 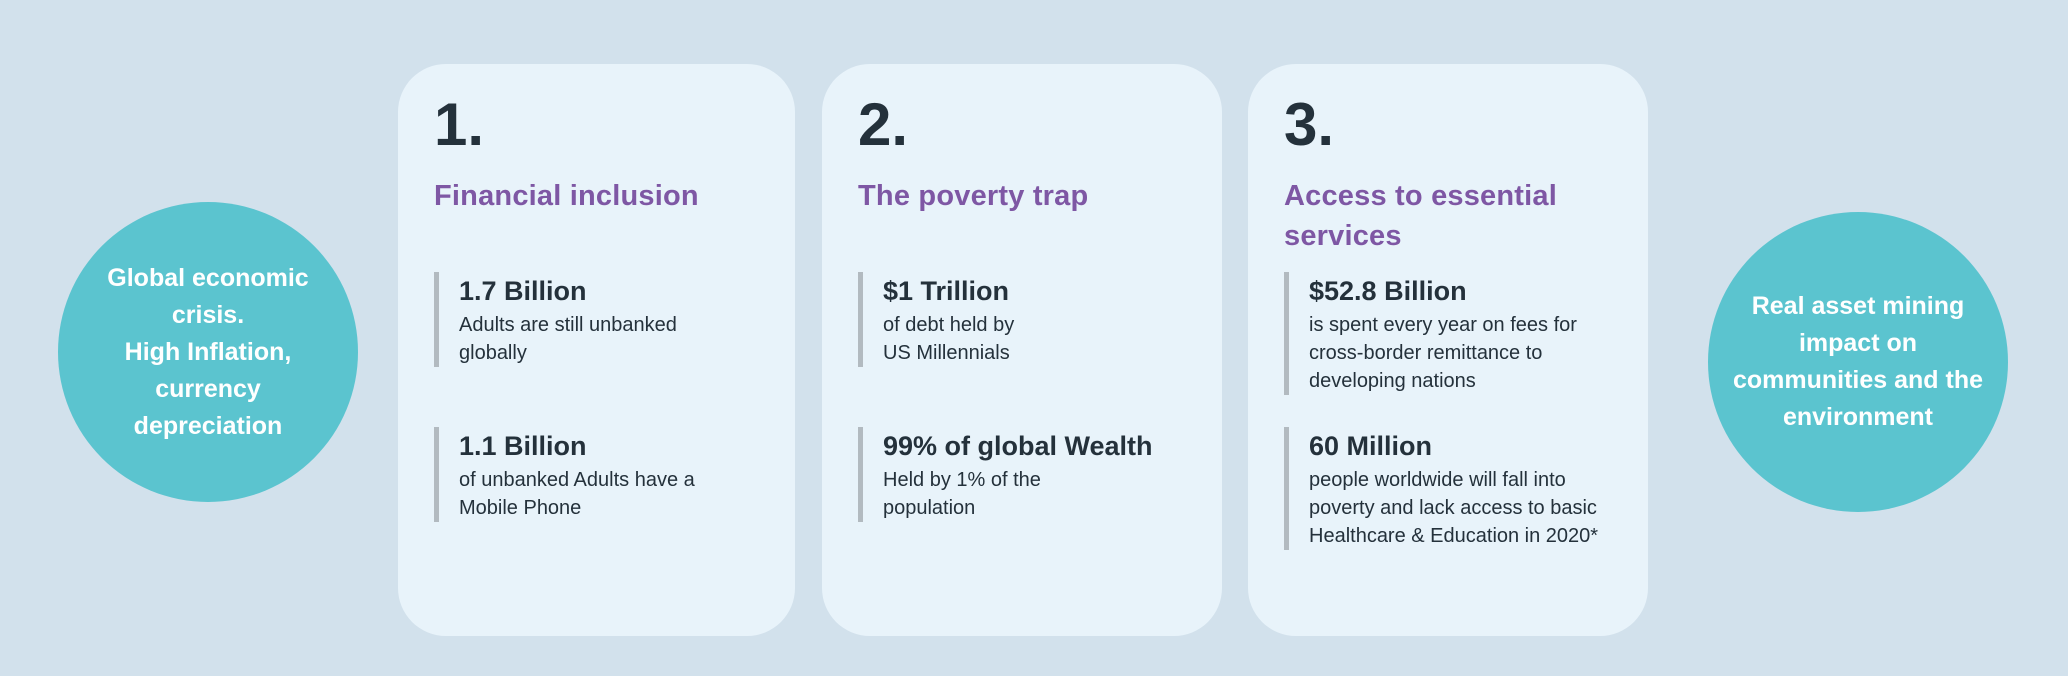 What do you see at coordinates (949, 339) in the screenshot?
I see `stat-description: of debt held by US Millennials` at bounding box center [949, 339].